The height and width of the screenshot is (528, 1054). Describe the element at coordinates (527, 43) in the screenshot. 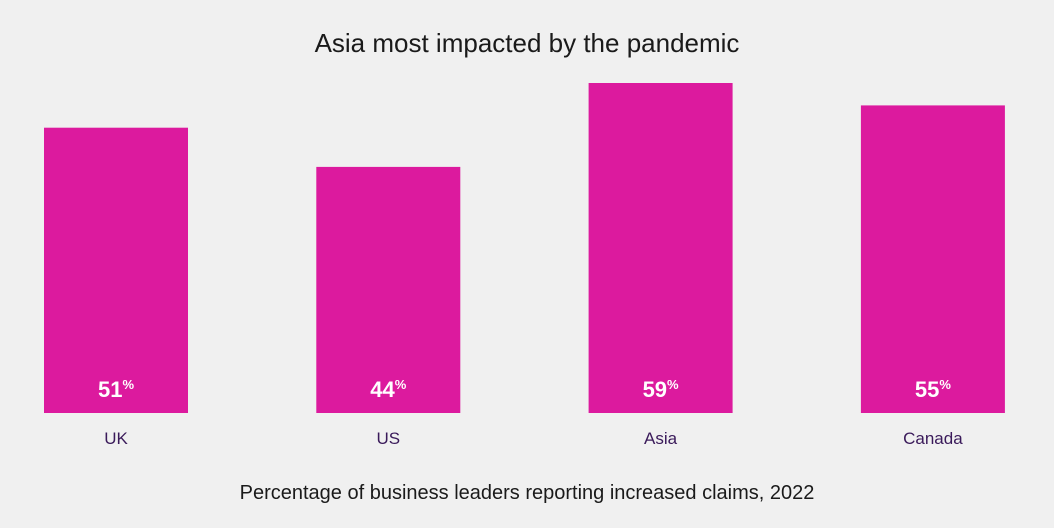

I see `chart-title: Asia most impacted by the pandemic` at that location.